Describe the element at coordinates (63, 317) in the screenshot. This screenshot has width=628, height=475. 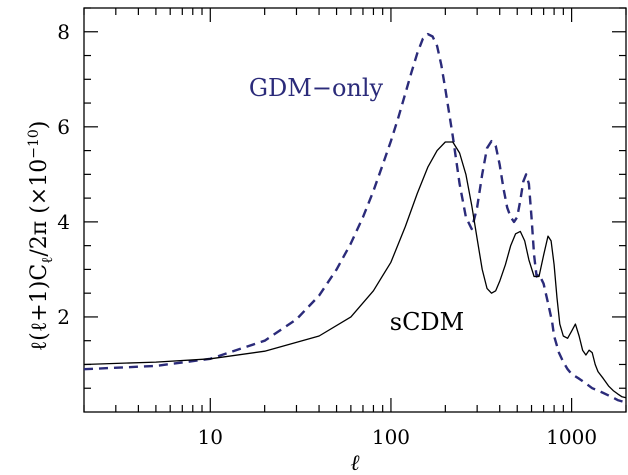
I see `y-tick-label: 2` at that location.